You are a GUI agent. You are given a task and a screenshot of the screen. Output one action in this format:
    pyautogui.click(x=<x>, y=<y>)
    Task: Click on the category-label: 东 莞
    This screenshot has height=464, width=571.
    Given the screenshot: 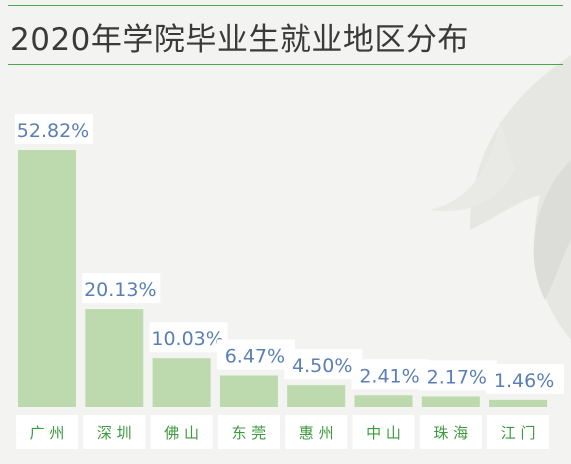 What is the action you would take?
    pyautogui.click(x=249, y=433)
    